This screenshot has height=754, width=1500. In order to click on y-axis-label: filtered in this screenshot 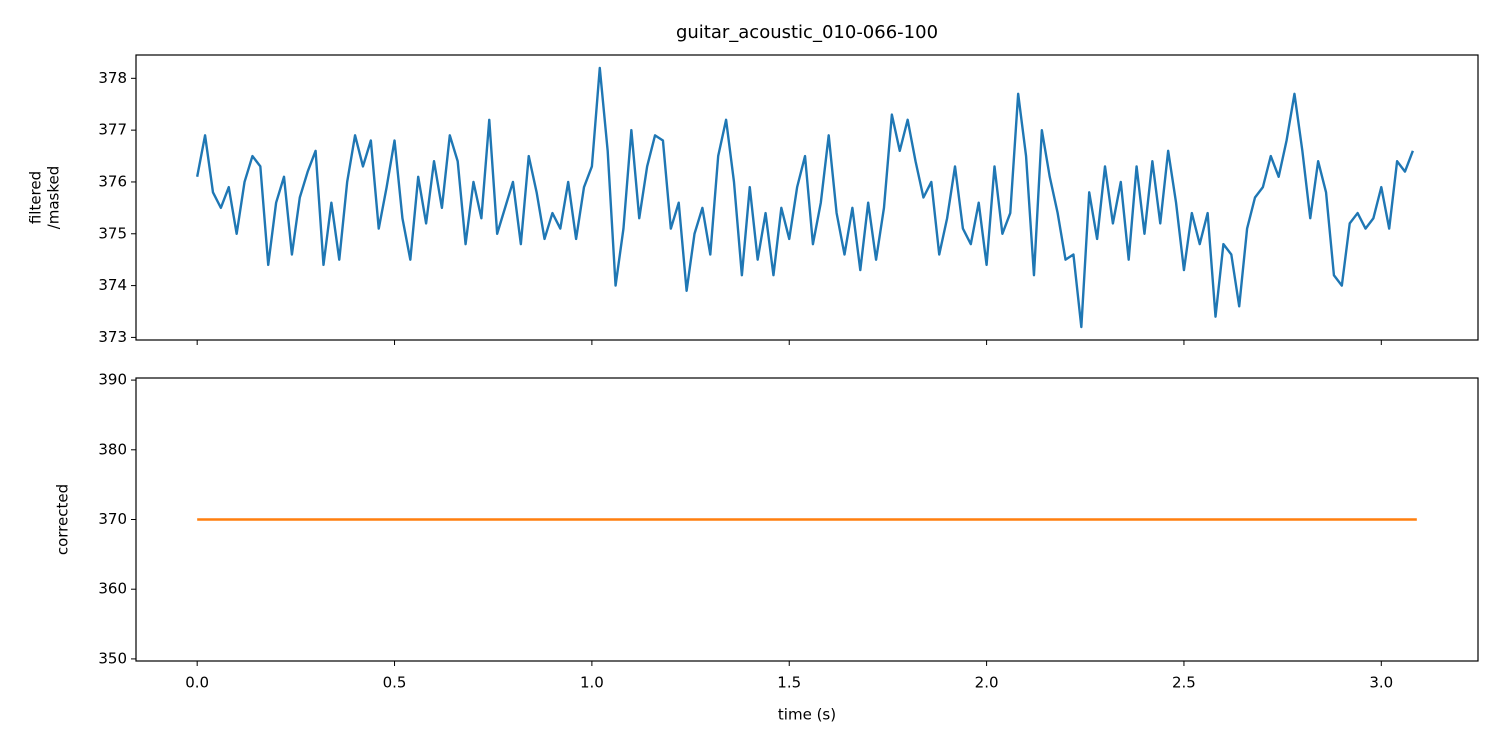, I will do `click(36, 197)`.